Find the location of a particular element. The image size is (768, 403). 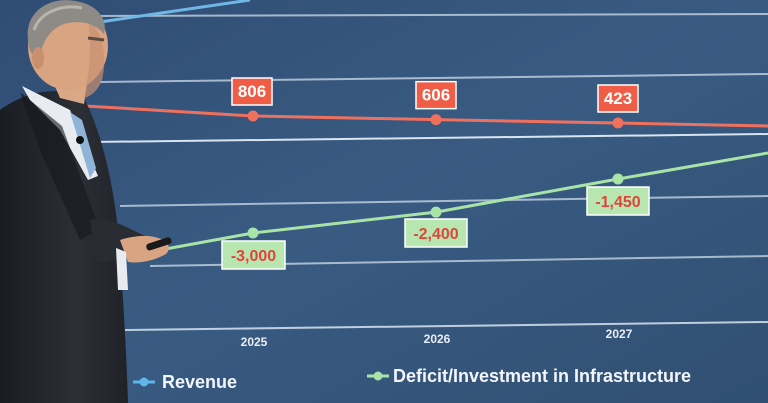

legend-label: Deficit/Investment in Infrastructure is located at coordinates (542, 376).